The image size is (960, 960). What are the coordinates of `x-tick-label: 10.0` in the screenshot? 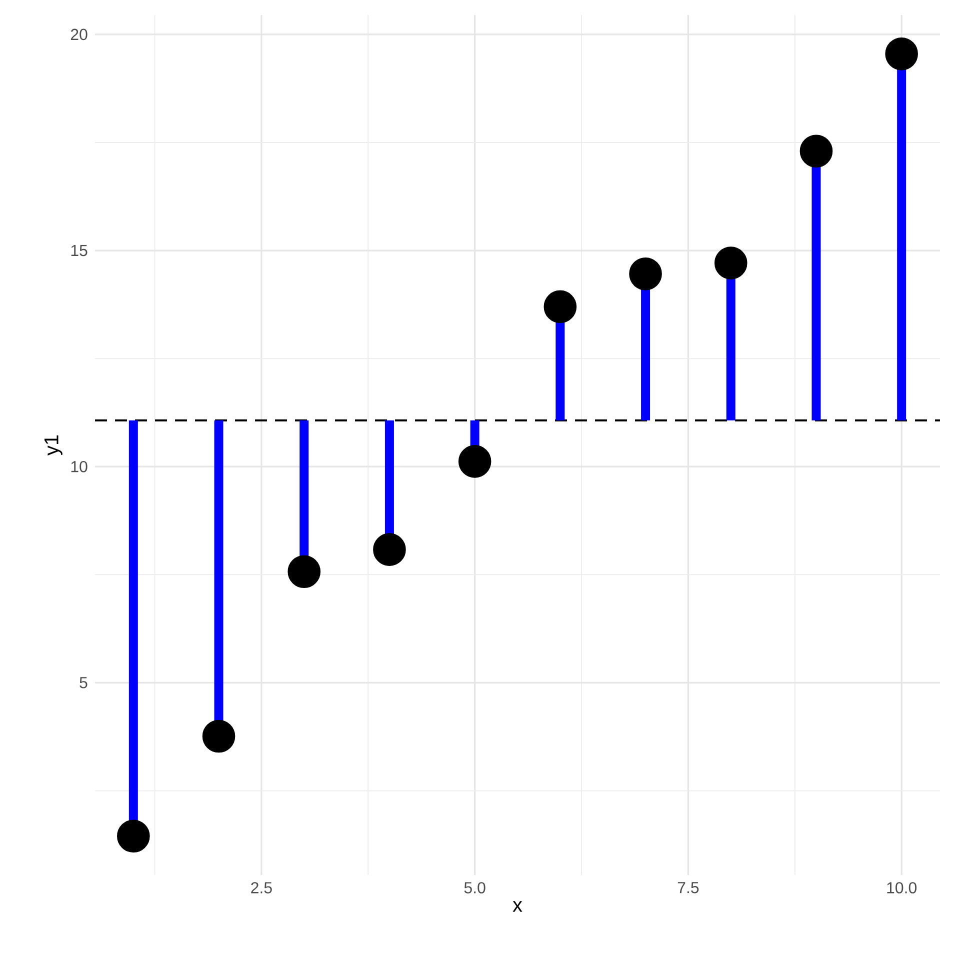 It's located at (902, 888).